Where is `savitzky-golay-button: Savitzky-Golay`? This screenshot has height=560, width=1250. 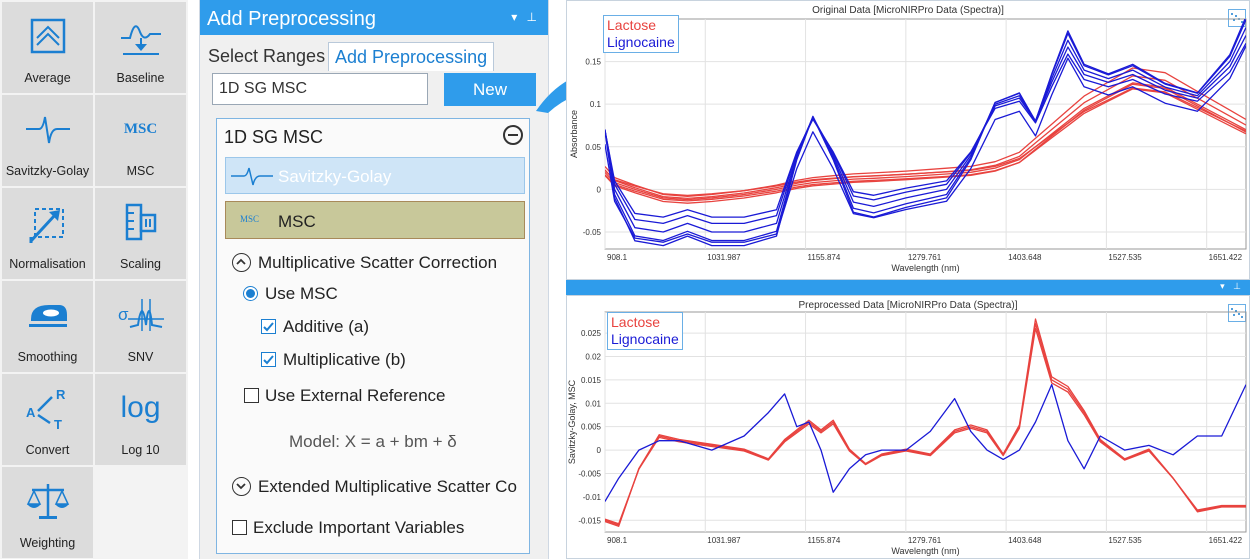
savitzky-golay-button: Savitzky-Golay is located at coordinates (47, 140).